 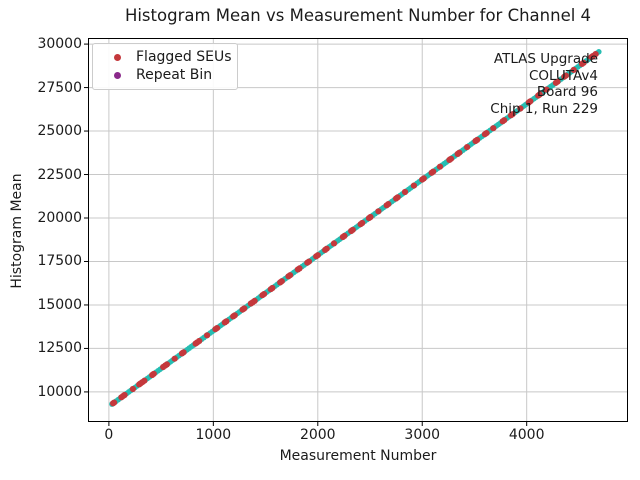 I want to click on y-tick-label: 25000, so click(x=59, y=131).